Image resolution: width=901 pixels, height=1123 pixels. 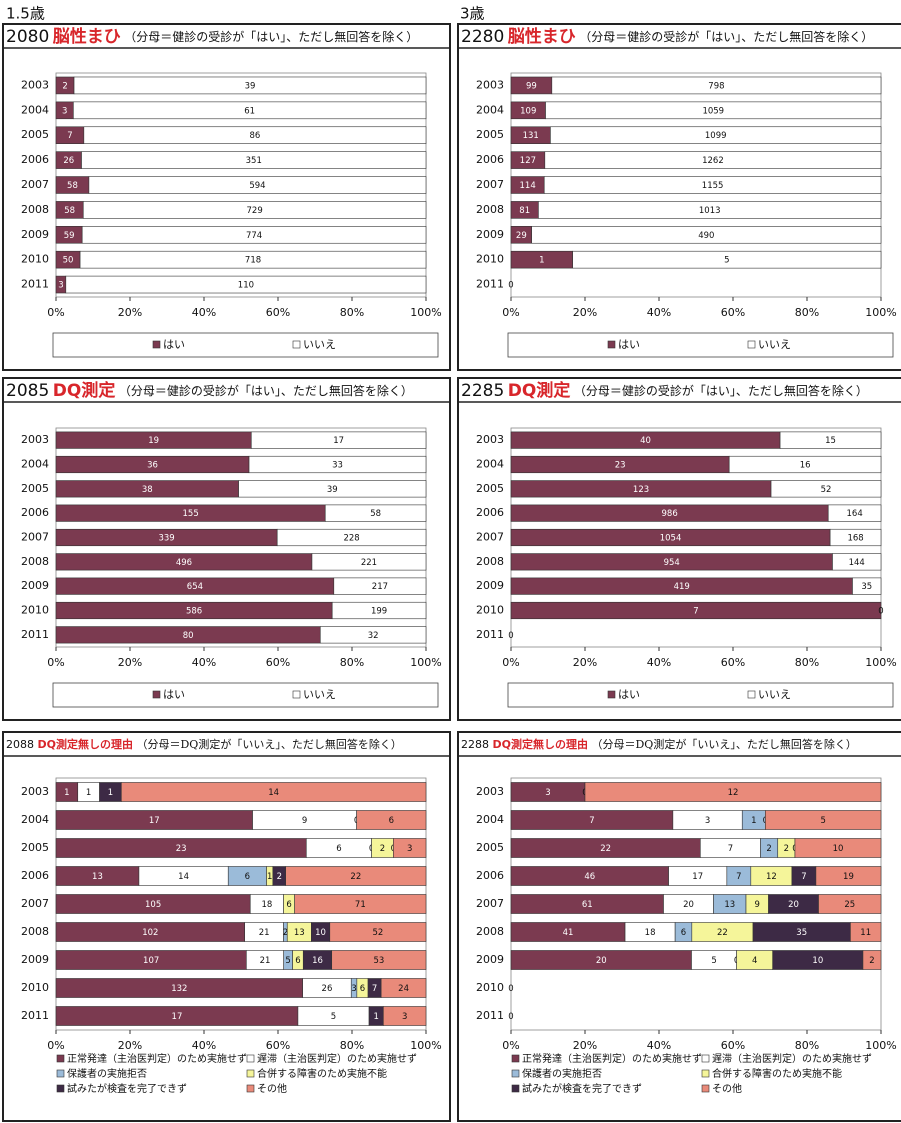 I want to click on chart-title: 2080 脳性まひ （分母＝健診の受診が「はい」、ただし無回答を除く）, so click(x=212, y=36).